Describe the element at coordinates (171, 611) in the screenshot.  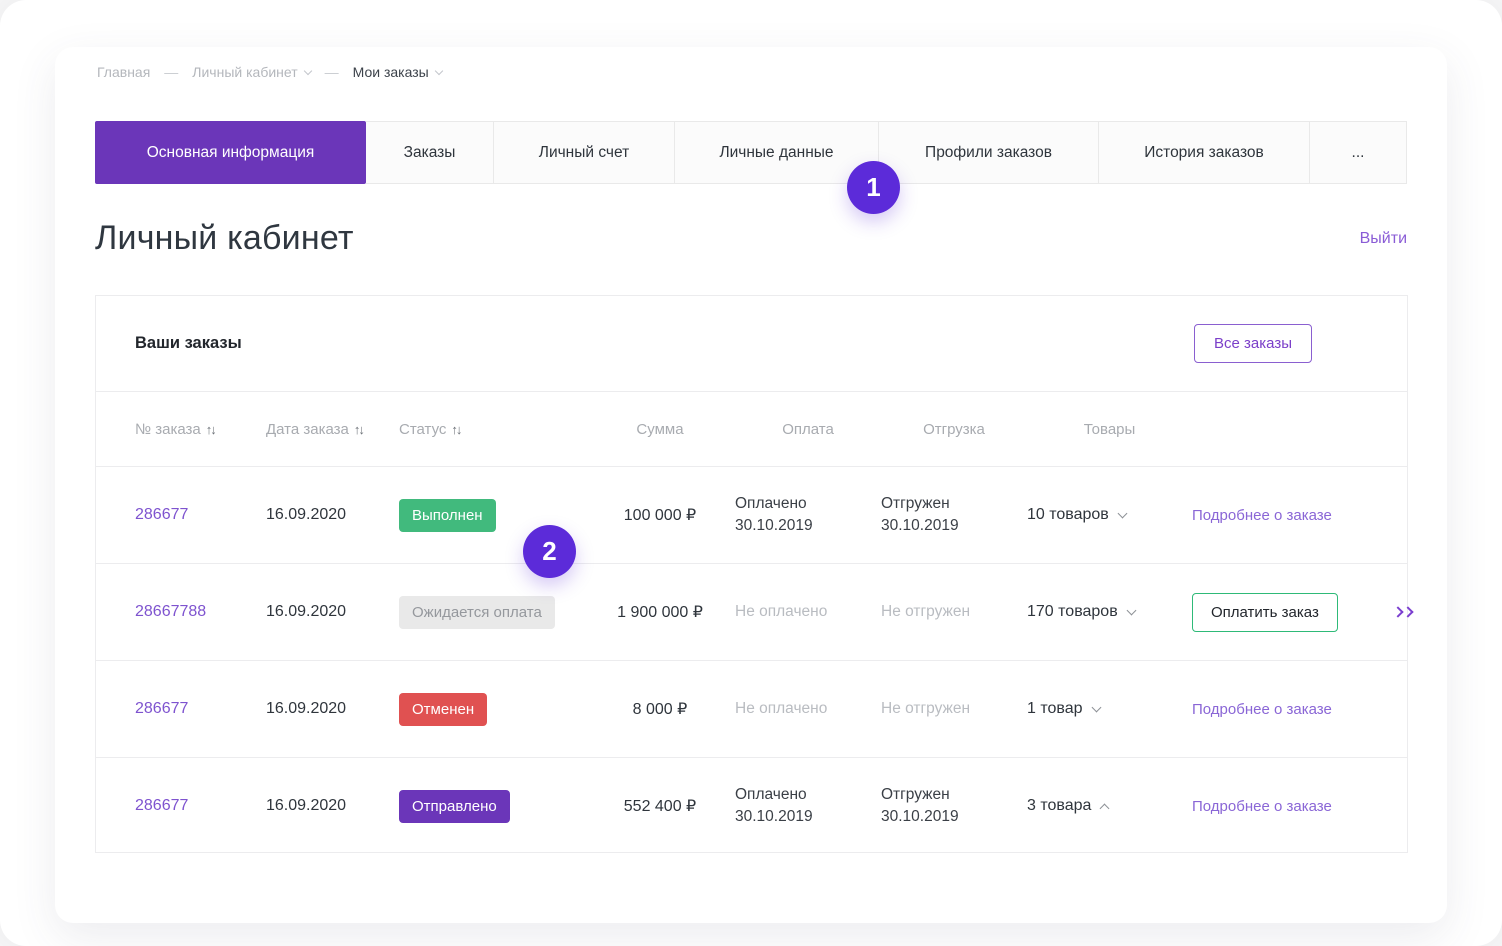
I see `order-id-link: 28667788` at that location.